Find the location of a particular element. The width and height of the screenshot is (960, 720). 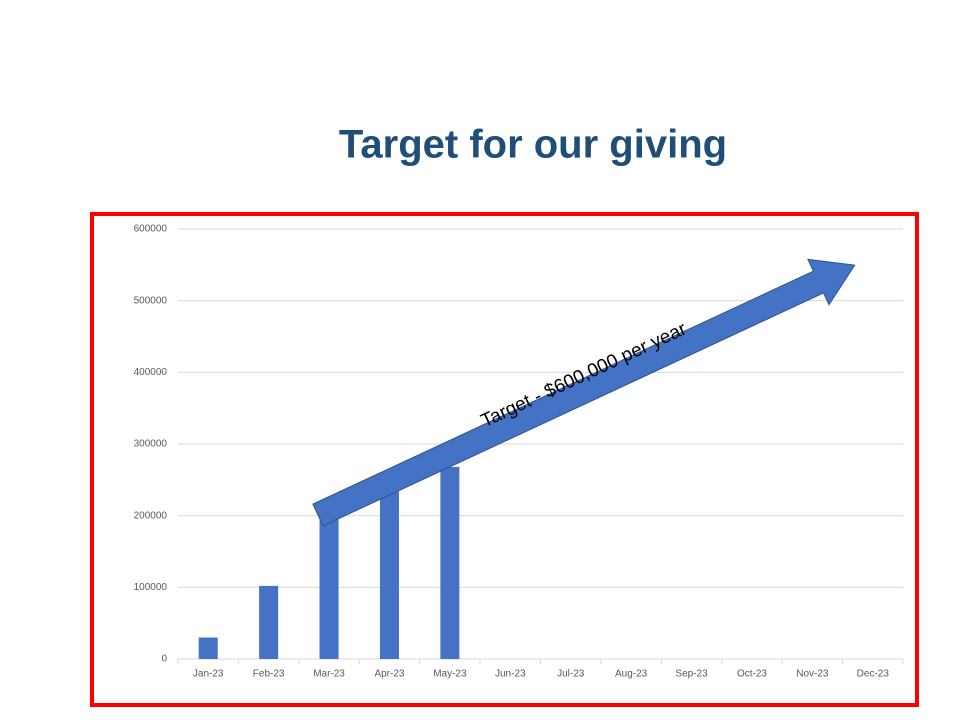

x-tick-label: Aug-23 is located at coordinates (631, 674).